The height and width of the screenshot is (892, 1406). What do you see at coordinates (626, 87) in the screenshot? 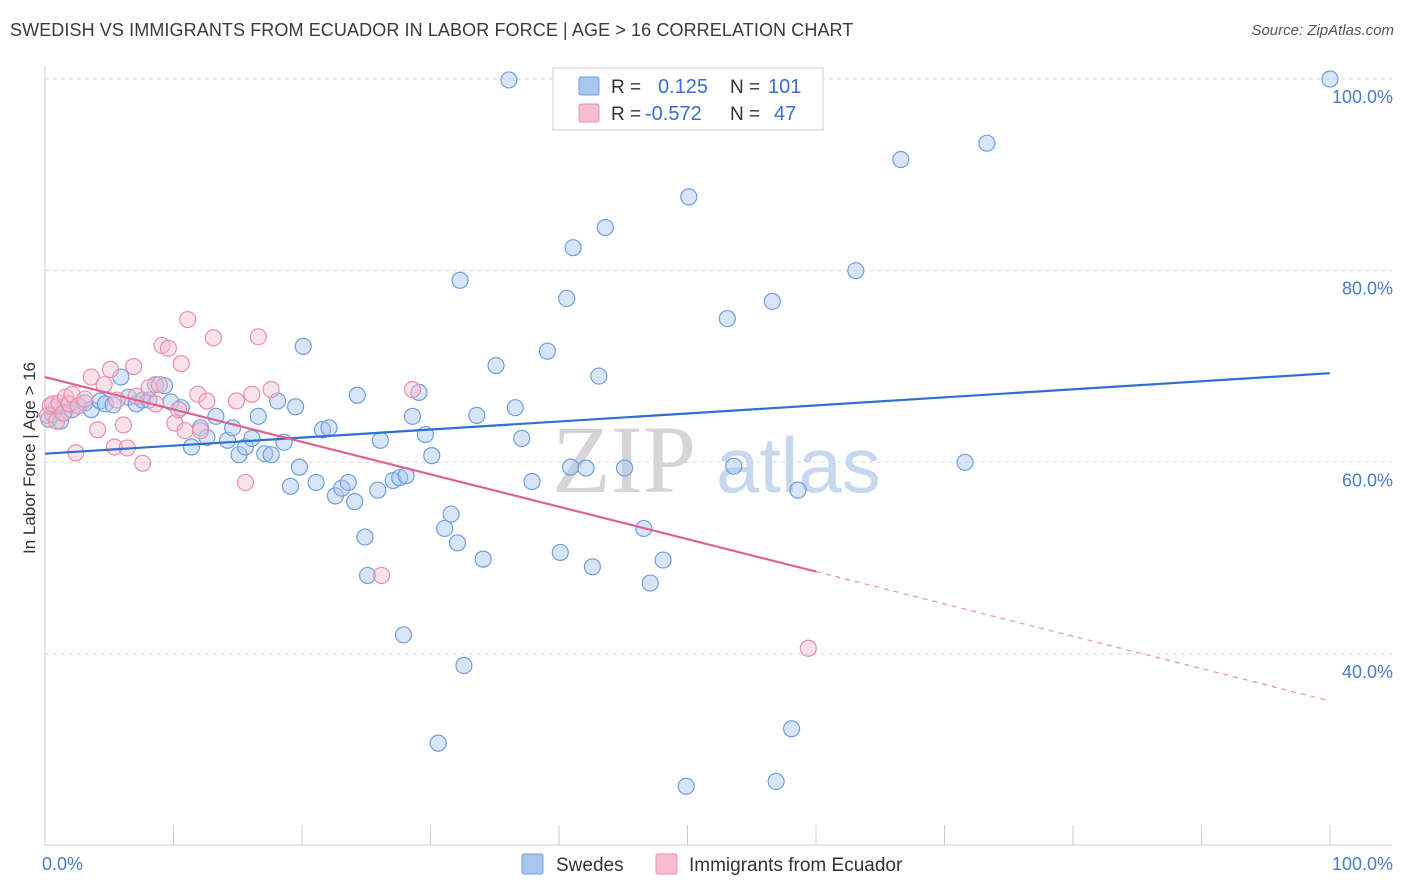
I see `legend-r-label-1: R =` at bounding box center [626, 87].